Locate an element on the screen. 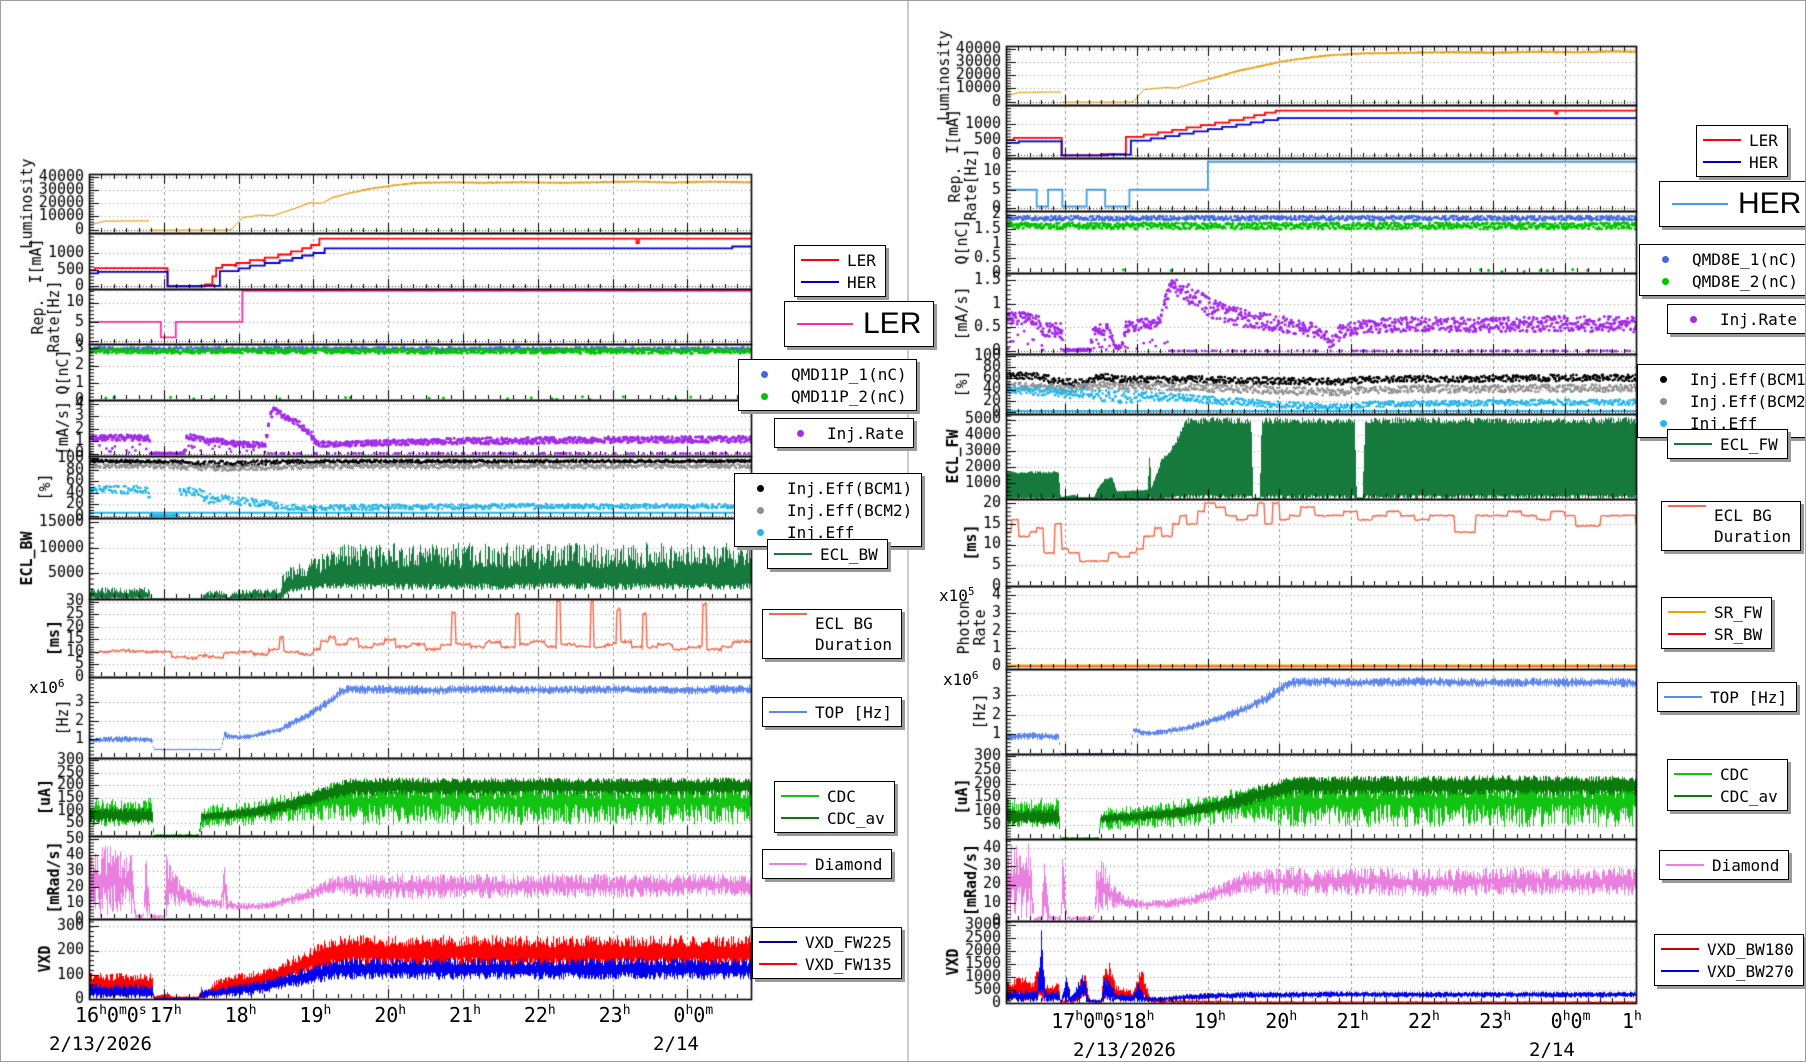 This screenshot has height=1062, width=1806. x-tick-label: 16h0m0s is located at coordinates (111, 1015).